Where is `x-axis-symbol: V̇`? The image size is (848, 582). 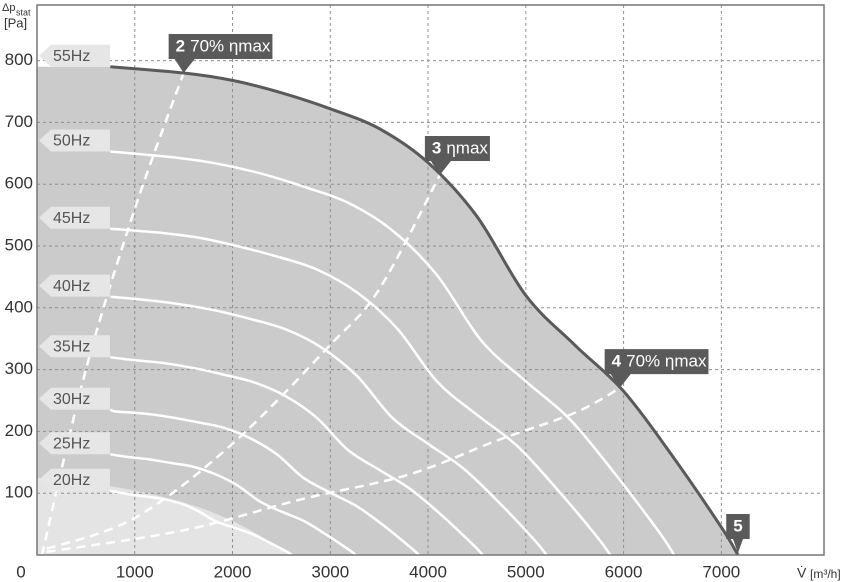 x-axis-symbol: V̇ is located at coordinates (802, 573).